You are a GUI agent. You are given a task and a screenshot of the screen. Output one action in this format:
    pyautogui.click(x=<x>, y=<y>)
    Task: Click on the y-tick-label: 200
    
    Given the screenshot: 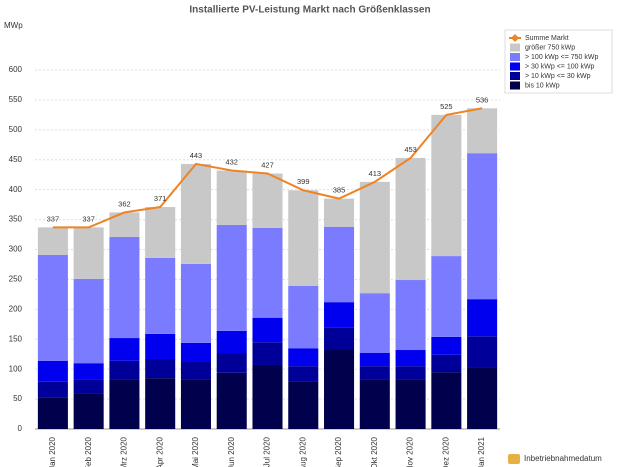 What is the action you would take?
    pyautogui.click(x=16, y=308)
    